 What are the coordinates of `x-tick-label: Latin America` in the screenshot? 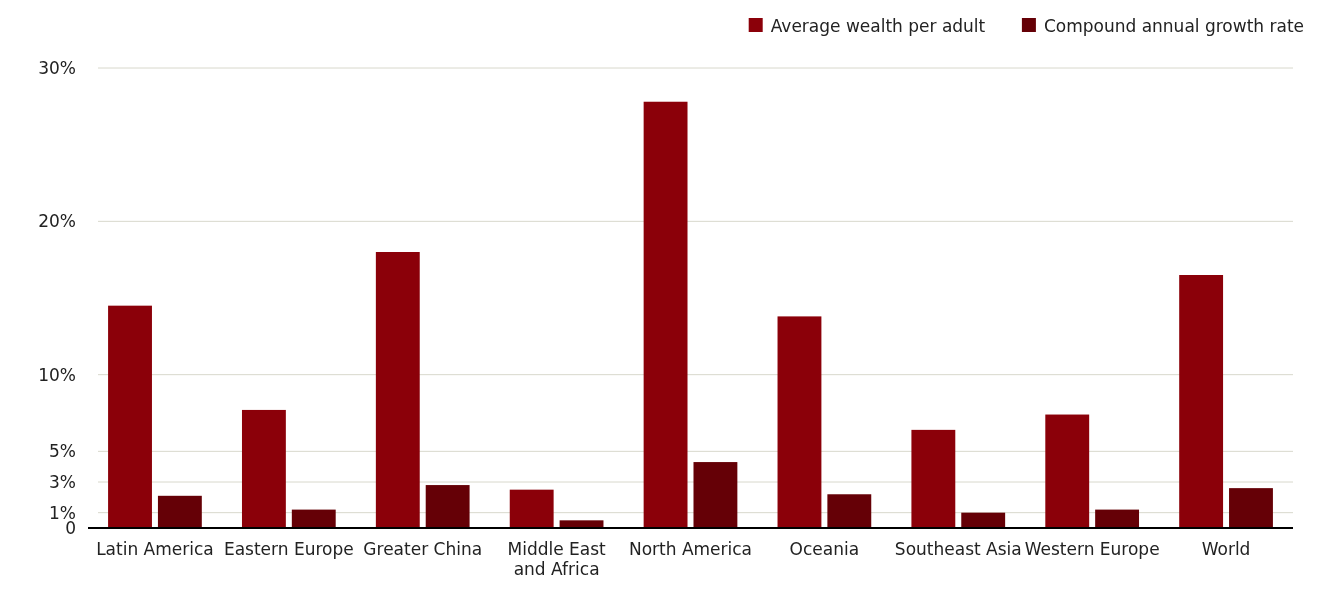 It's located at (155, 549).